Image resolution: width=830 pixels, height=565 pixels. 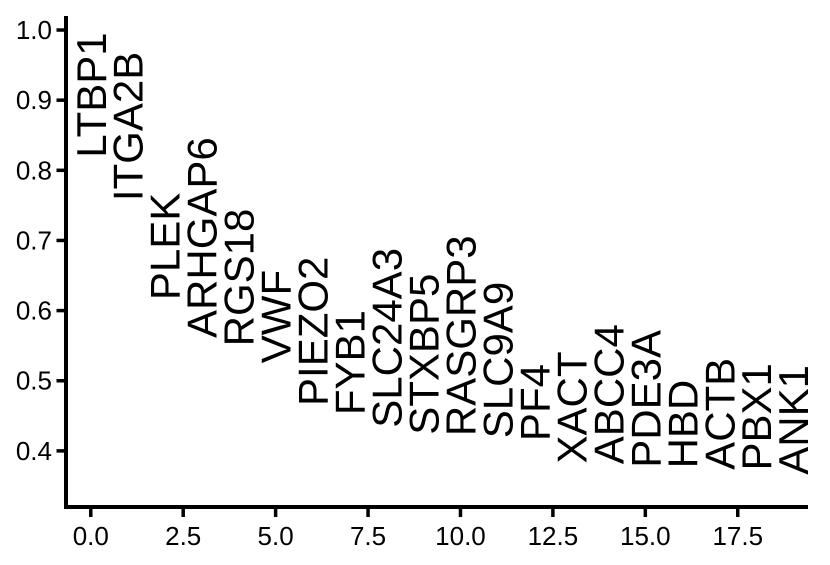 What do you see at coordinates (34, 240) in the screenshot?
I see `y-tick-label: 0.7` at bounding box center [34, 240].